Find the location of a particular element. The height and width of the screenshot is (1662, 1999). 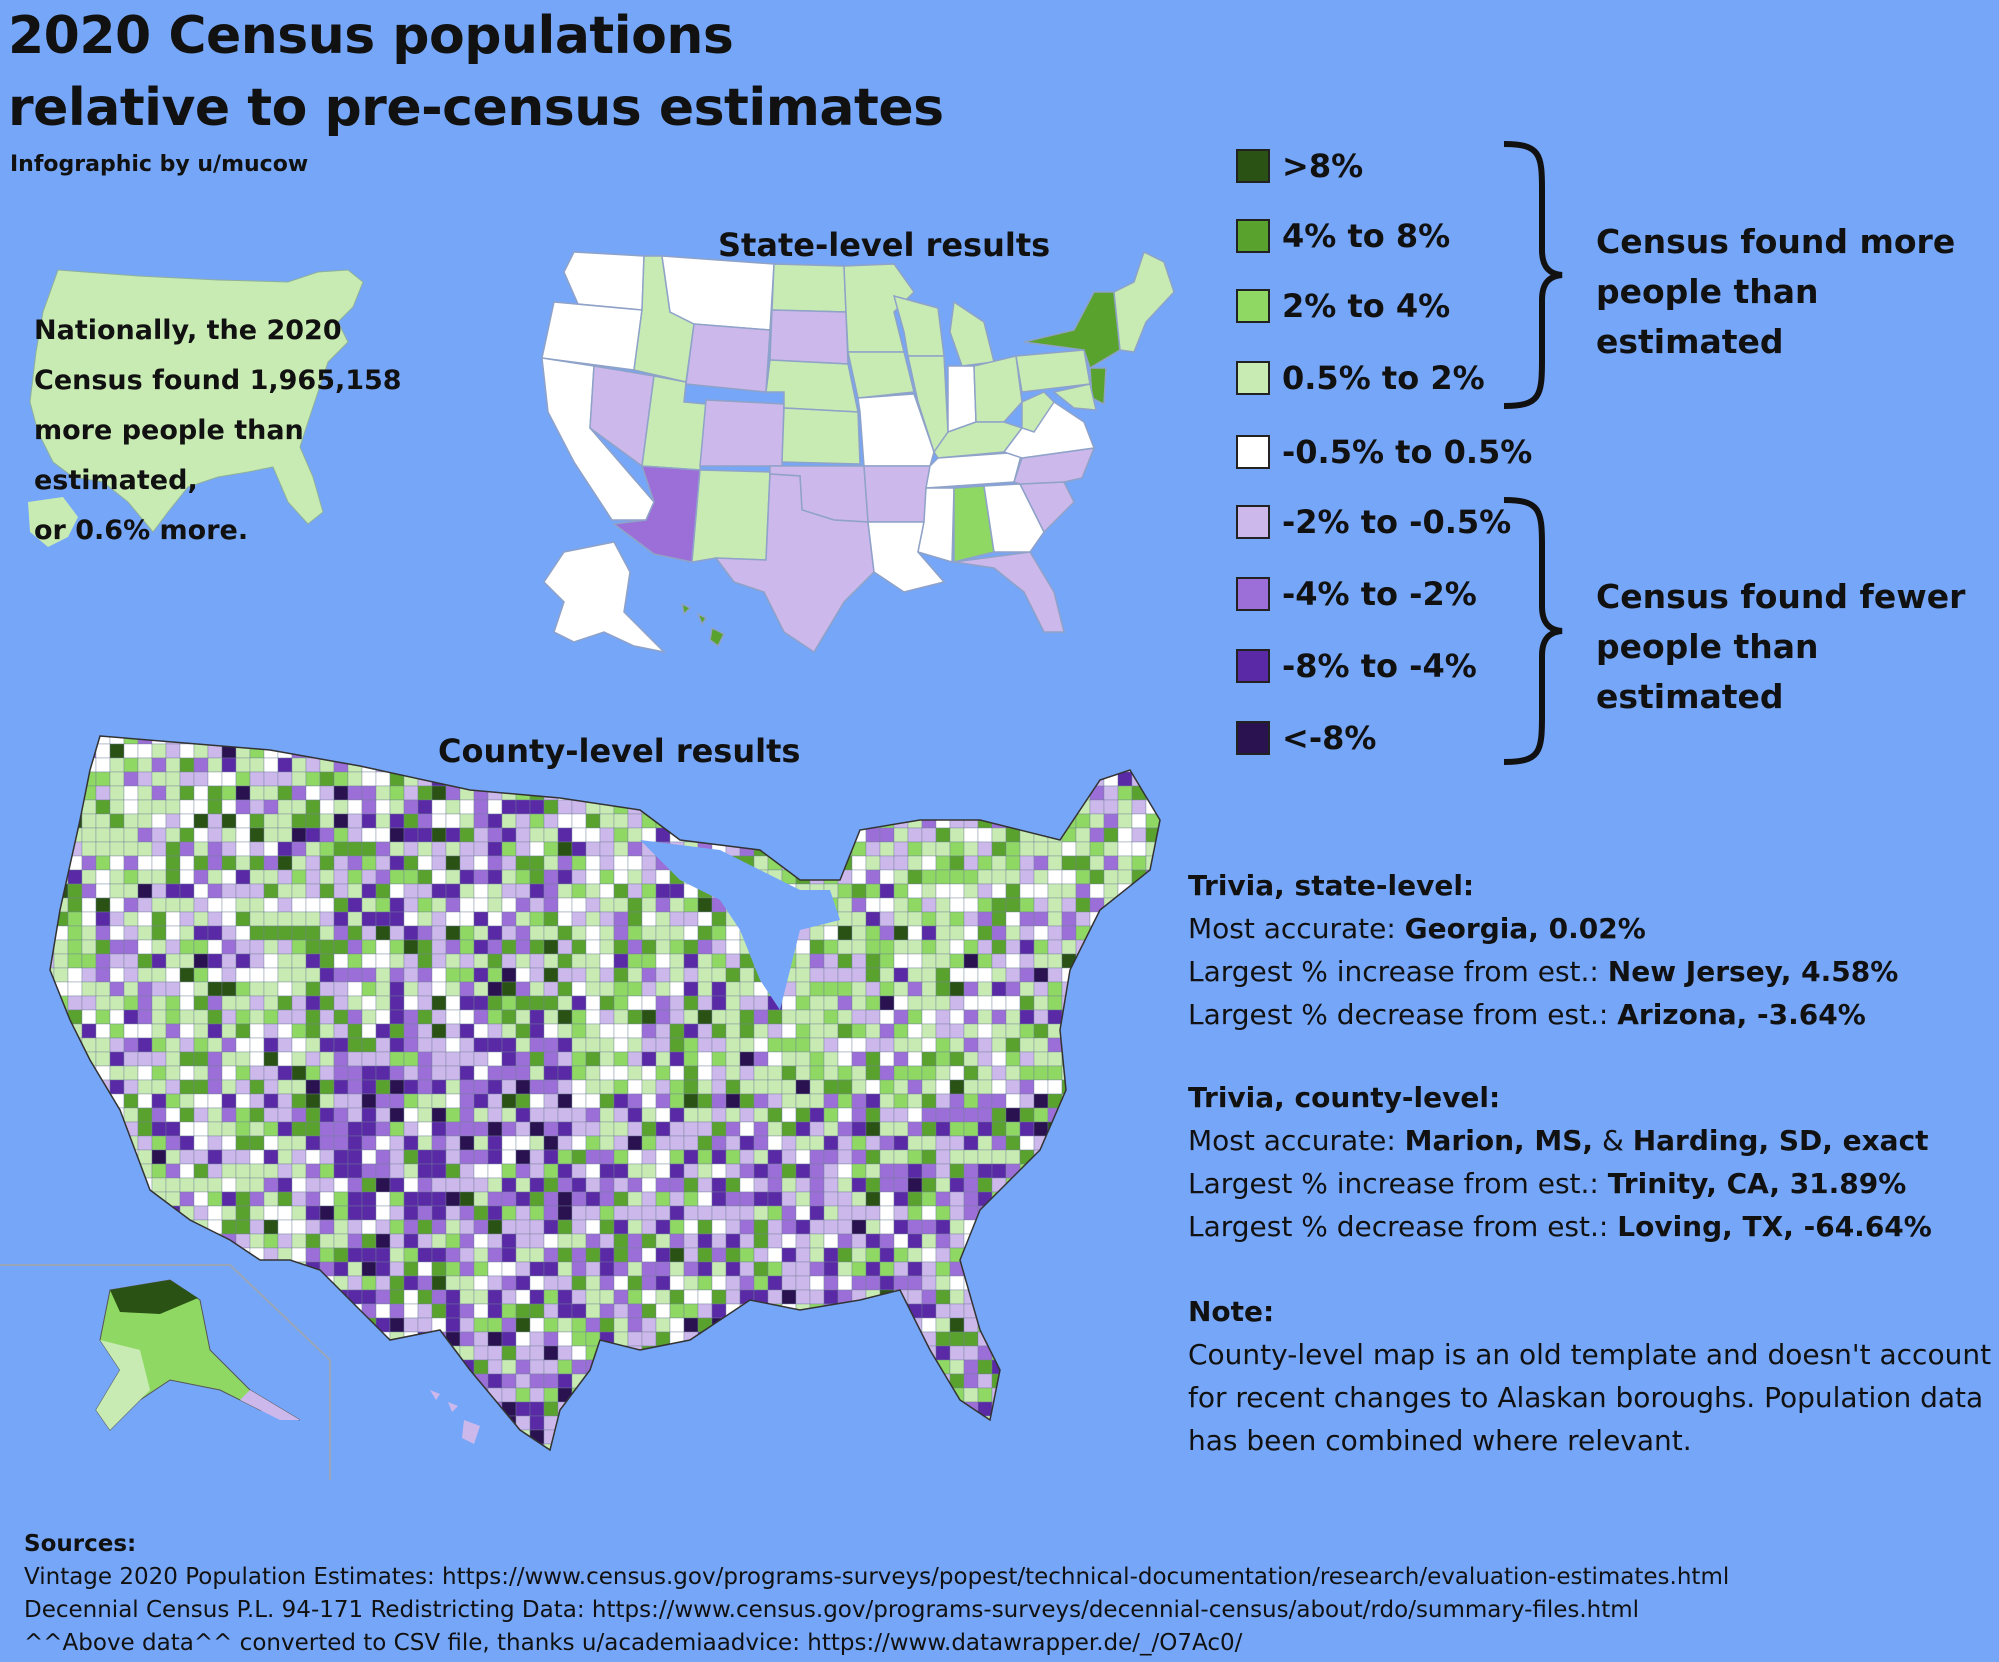

national-line-4: or 0.6% more. is located at coordinates (141, 530).